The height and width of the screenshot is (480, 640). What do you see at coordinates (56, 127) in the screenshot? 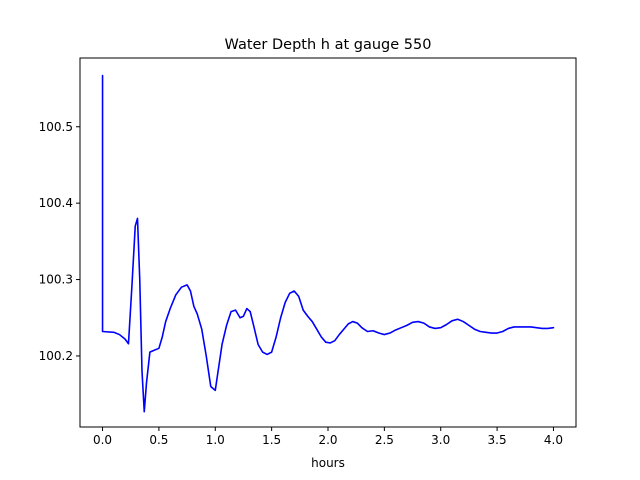
I see `y-tick-label: 100.5` at bounding box center [56, 127].